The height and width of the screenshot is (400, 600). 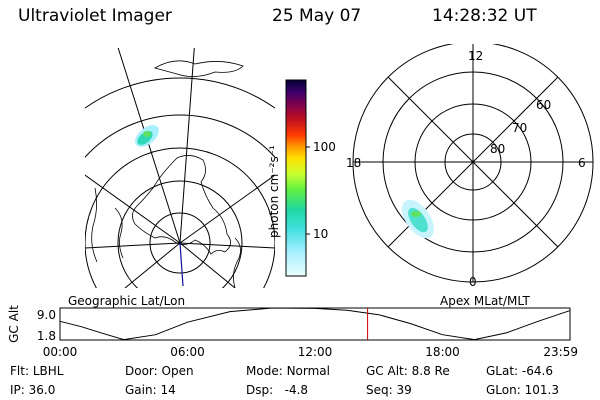 What do you see at coordinates (314, 324) in the screenshot?
I see `altitude-series-line` at bounding box center [314, 324].